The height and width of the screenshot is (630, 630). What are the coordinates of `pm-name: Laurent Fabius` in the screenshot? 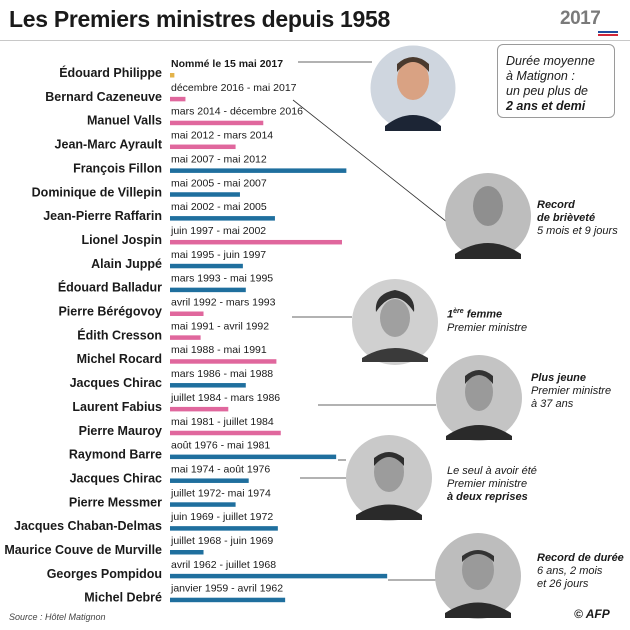 It's located at (117, 407).